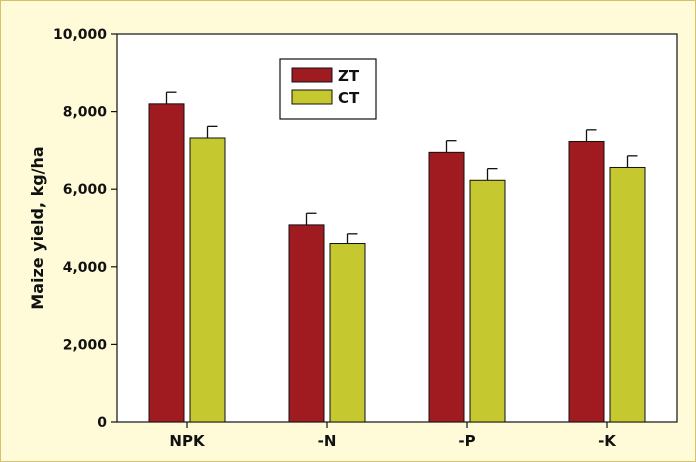 The image size is (696, 462). I want to click on legend-swatch-zt, so click(312, 75).